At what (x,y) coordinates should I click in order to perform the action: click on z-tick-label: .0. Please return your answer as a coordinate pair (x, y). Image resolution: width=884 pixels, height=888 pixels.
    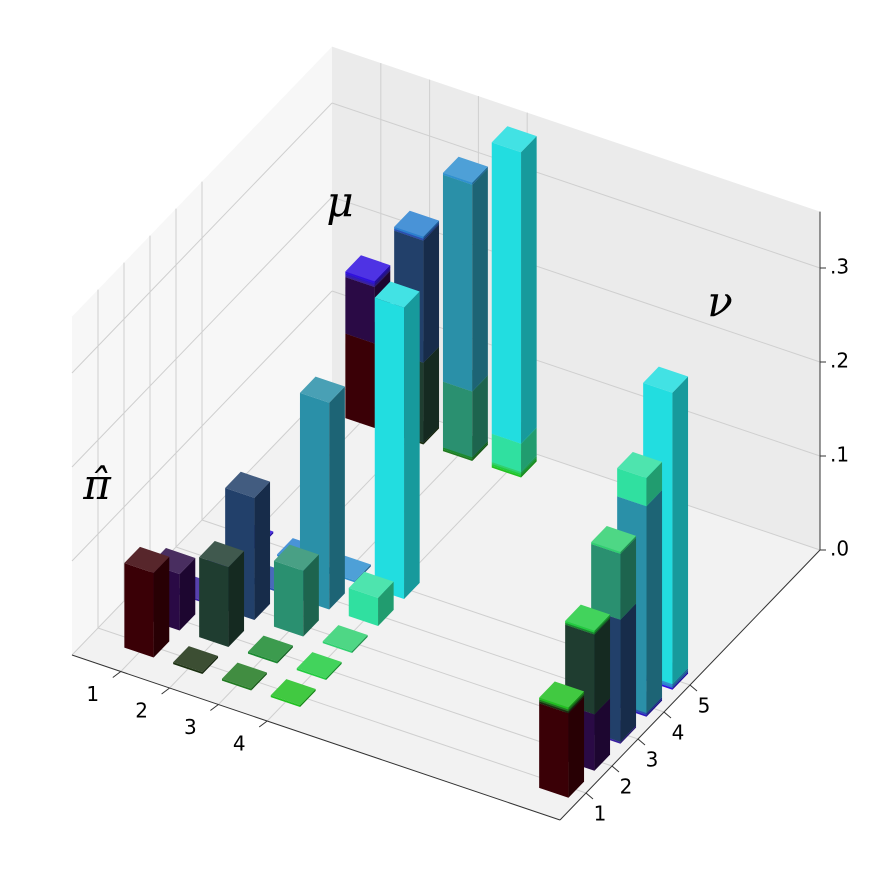
    Looking at the image, I should click on (839, 549).